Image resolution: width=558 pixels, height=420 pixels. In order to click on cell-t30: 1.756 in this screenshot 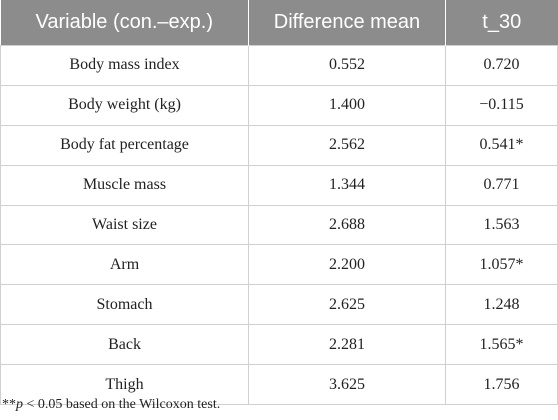, I will do `click(501, 385)`.